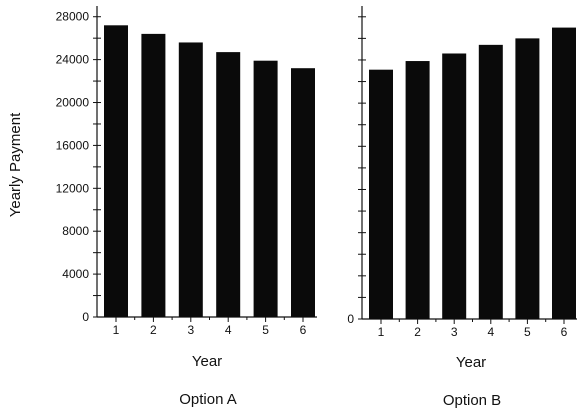 The width and height of the screenshot is (577, 410). Describe the element at coordinates (207, 361) in the screenshot. I see `x-axis-label-option-a: Year` at that location.